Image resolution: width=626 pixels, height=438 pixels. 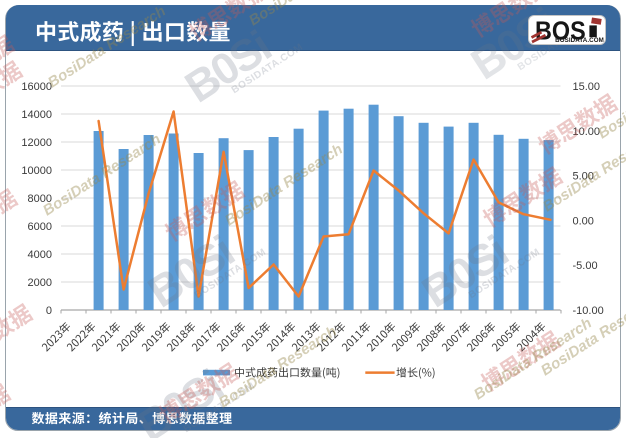 What do you see at coordinates (583, 221) in the screenshot?
I see `svg-text: 0.00` at bounding box center [583, 221].